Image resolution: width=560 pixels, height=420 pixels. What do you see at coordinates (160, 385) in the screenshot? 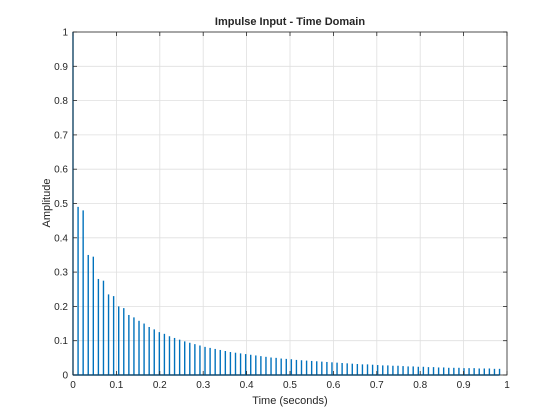
I see `x-tick-label: 0.2` at bounding box center [160, 385].